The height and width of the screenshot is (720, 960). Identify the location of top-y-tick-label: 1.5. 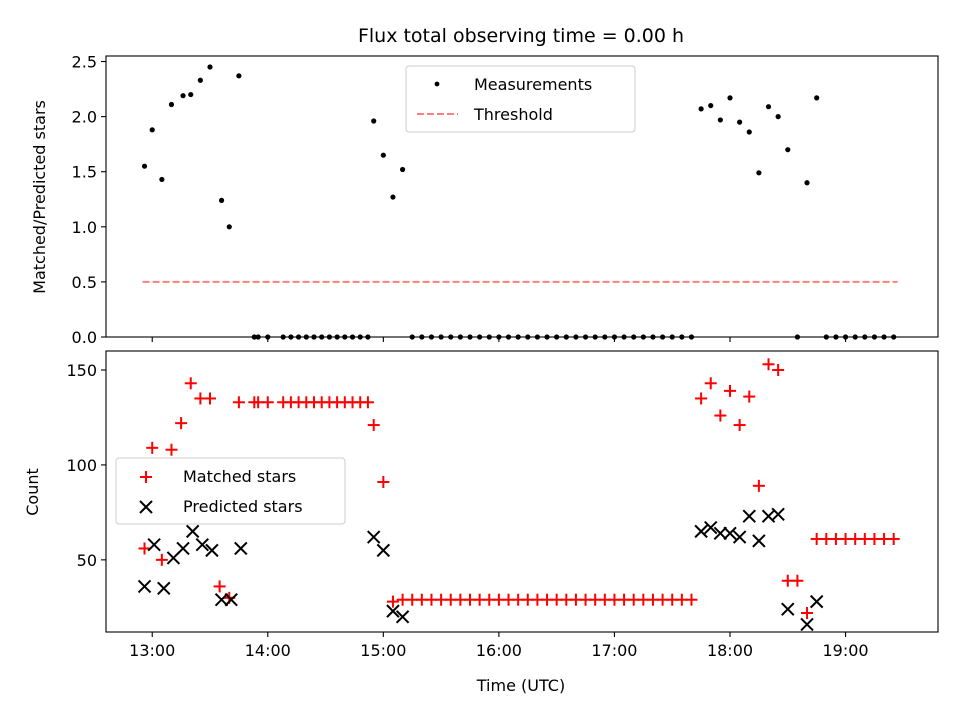
(84, 172).